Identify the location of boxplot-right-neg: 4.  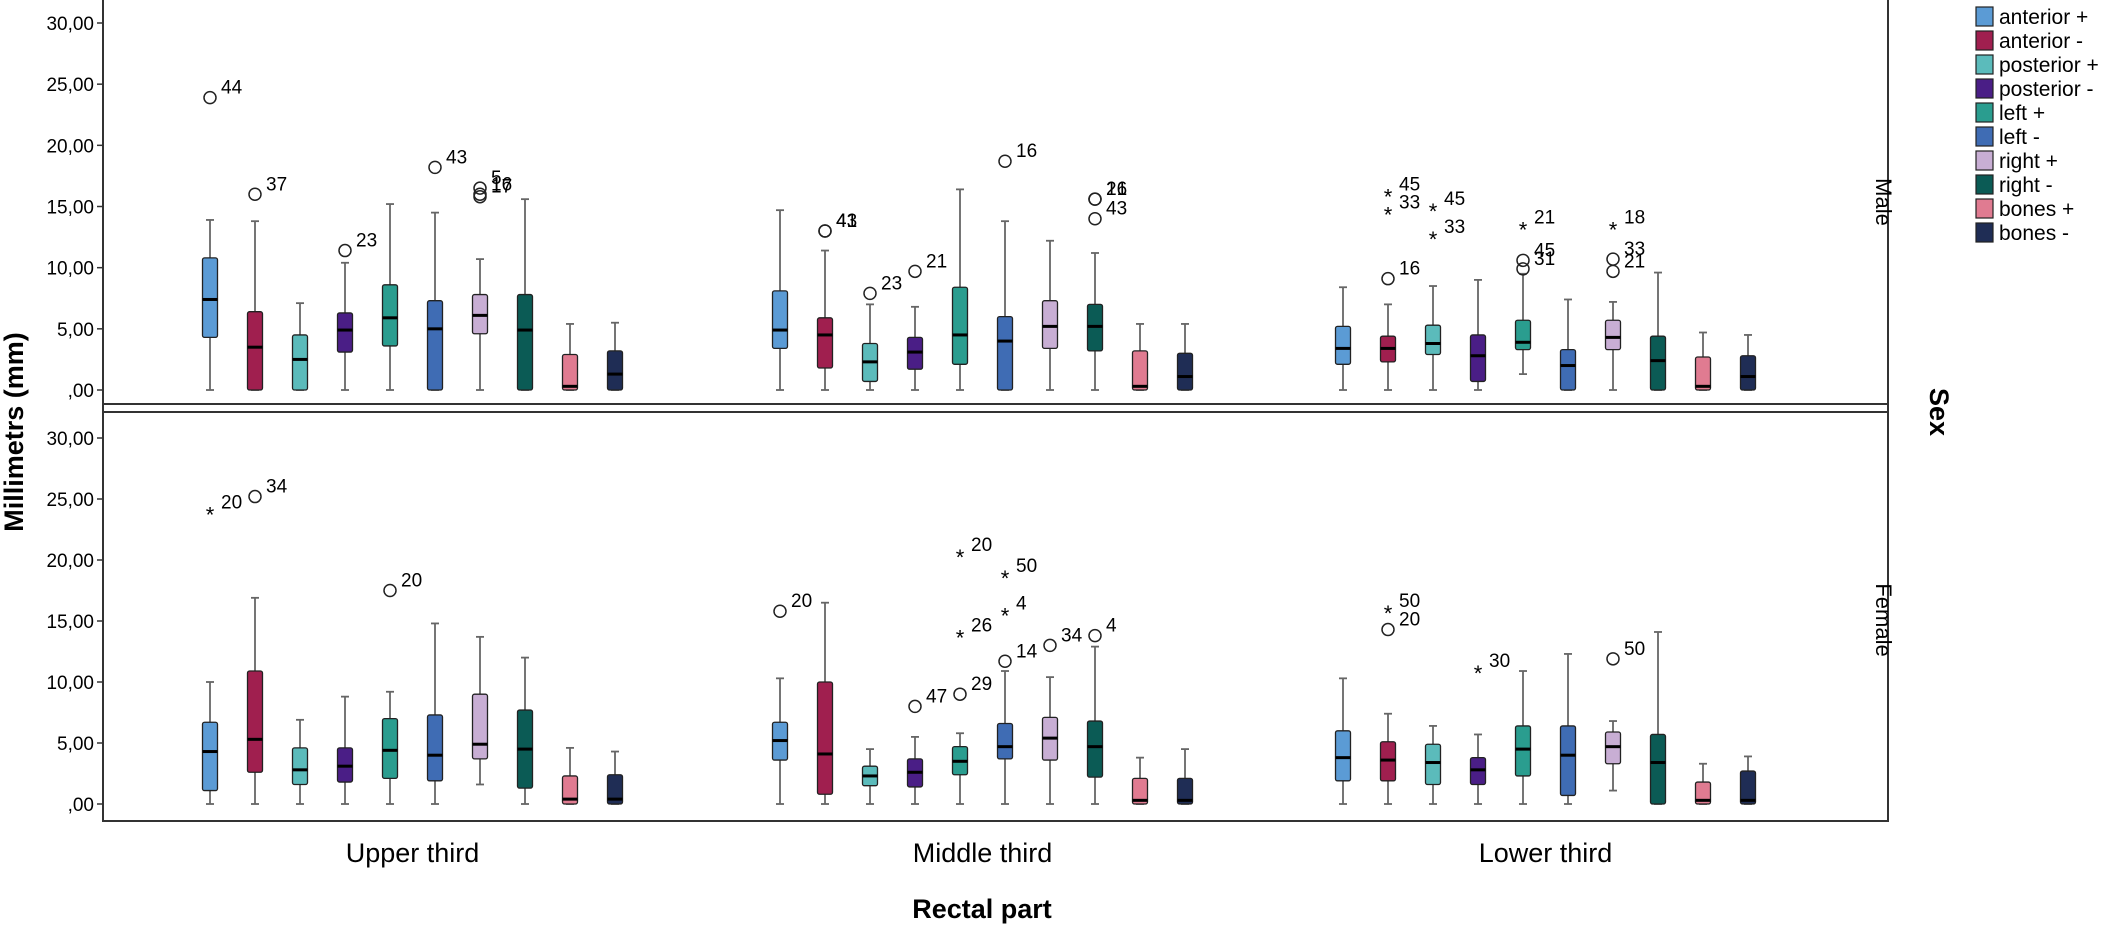
(1101, 710).